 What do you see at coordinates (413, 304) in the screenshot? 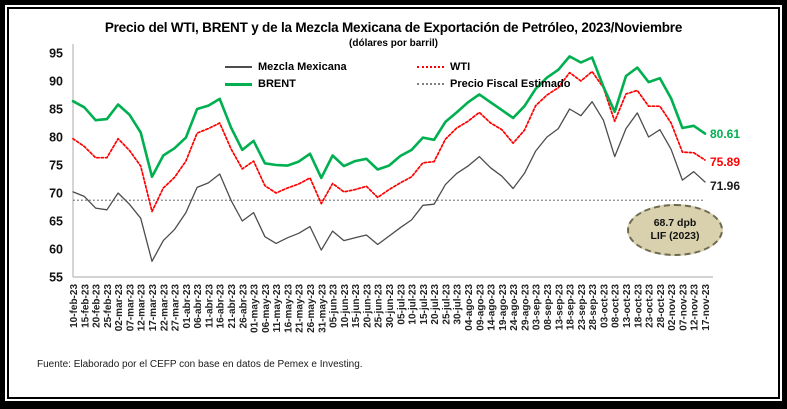
I see `x-tick-label: 10-jul-23` at bounding box center [413, 304].